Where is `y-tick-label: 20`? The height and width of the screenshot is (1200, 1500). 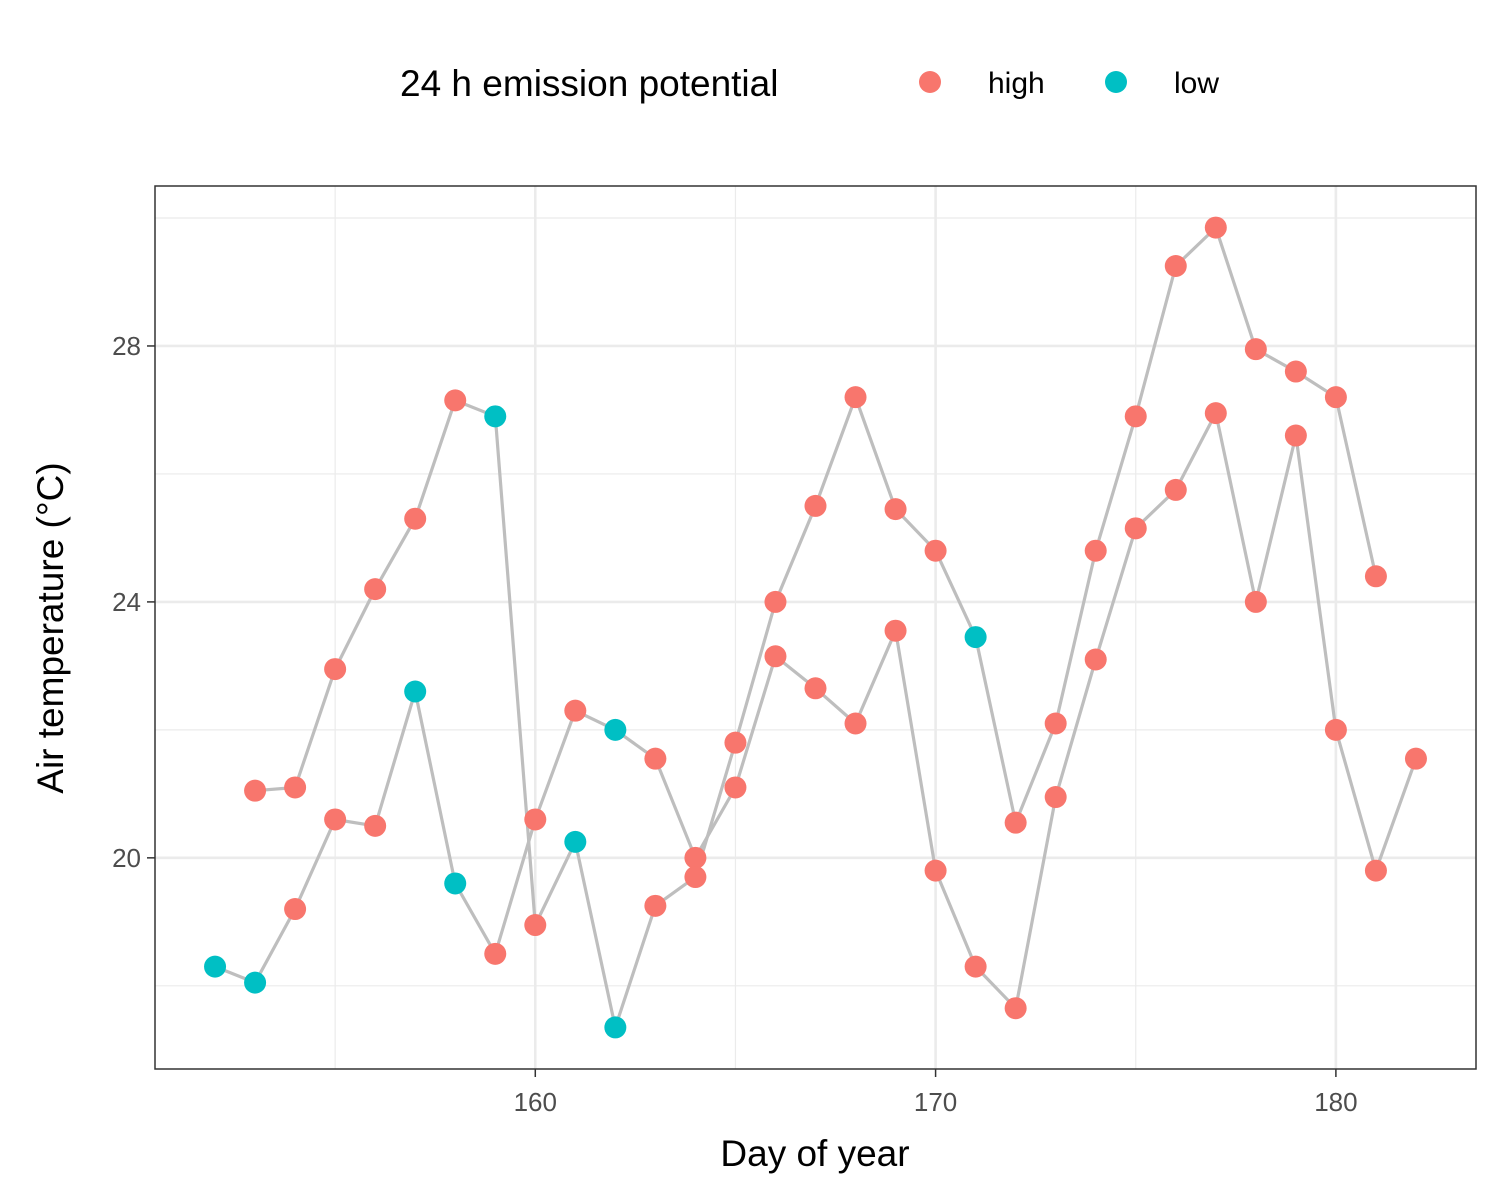 y-tick-label: 20 is located at coordinates (126, 858).